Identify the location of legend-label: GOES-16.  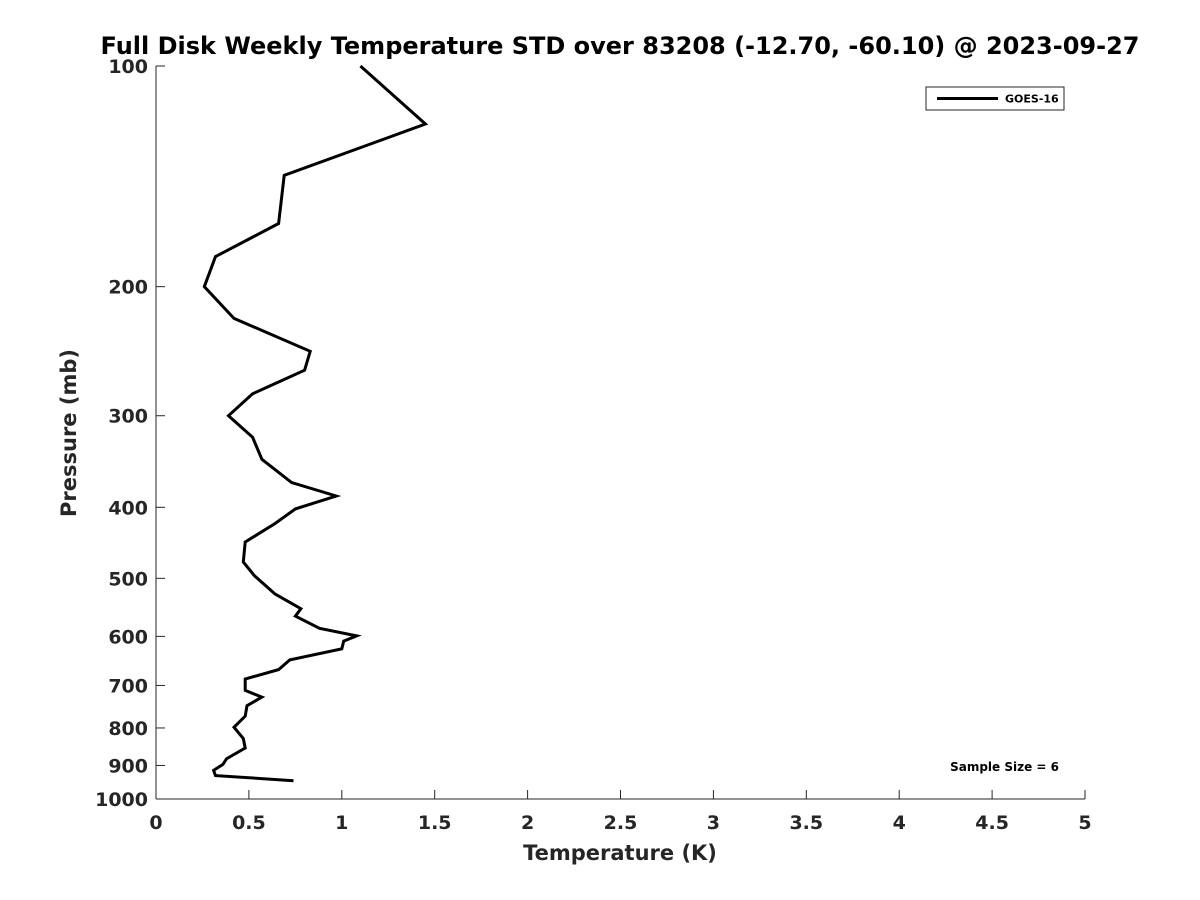
(1032, 99).